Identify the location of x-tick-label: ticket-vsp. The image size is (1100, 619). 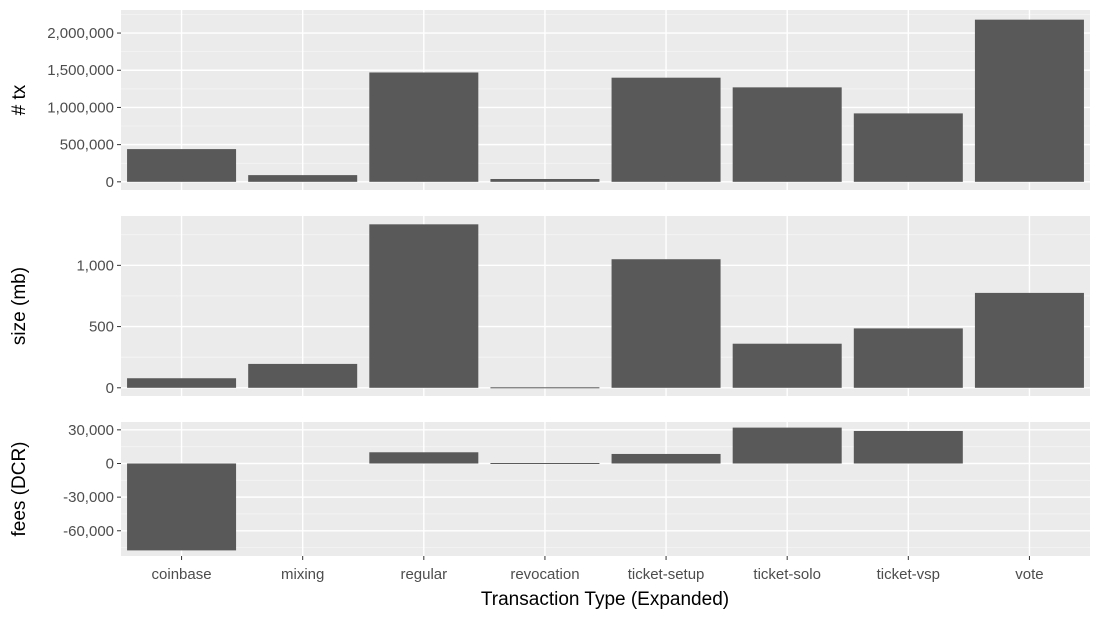
(908, 574).